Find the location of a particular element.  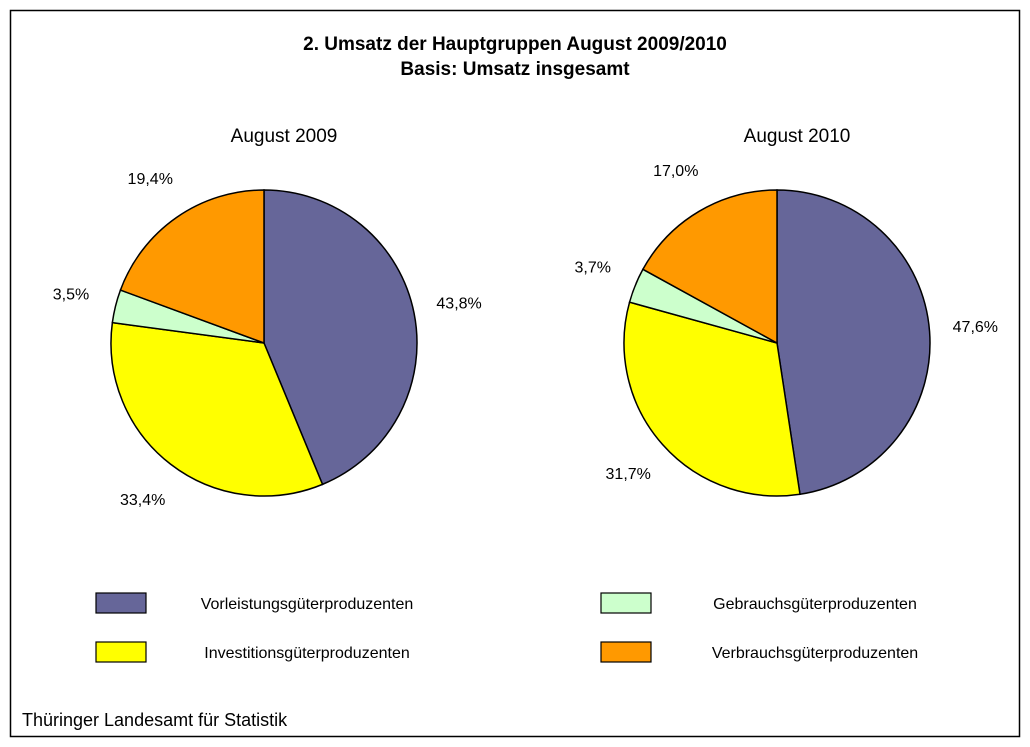

data-label: 17,0% is located at coordinates (675, 171).